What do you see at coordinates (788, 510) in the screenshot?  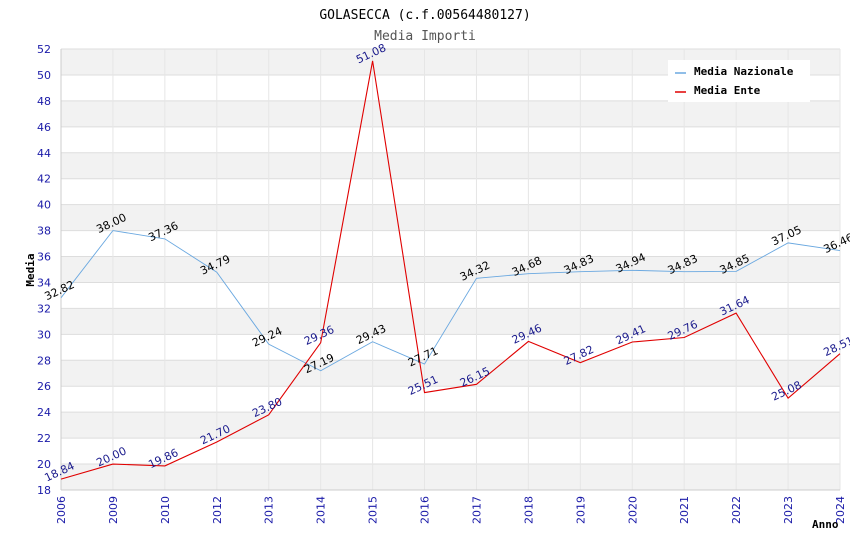 I see `x-tick-label: 2023` at bounding box center [788, 510].